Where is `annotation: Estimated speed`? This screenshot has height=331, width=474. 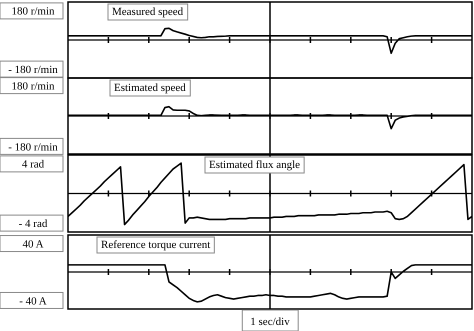 annotation: Estimated speed is located at coordinates (150, 88).